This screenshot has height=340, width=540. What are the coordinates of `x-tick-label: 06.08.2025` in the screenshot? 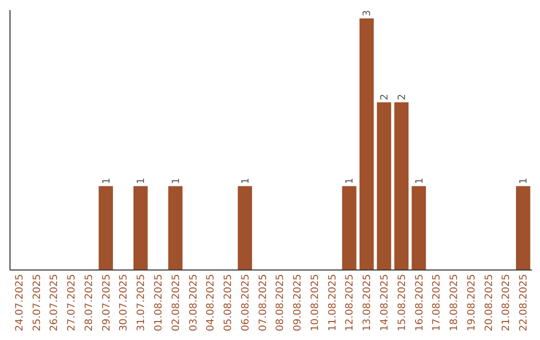 It's located at (246, 303).